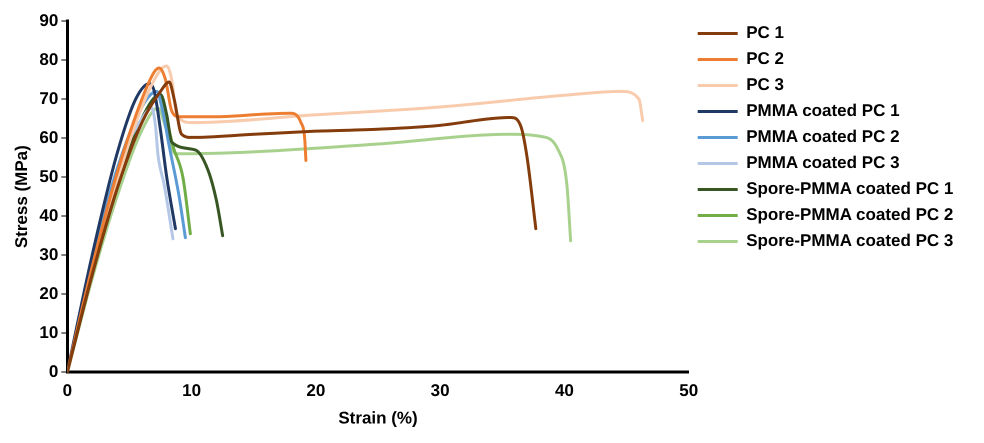 Image resolution: width=984 pixels, height=443 pixels. I want to click on y-tick-label: 60, so click(48, 137).